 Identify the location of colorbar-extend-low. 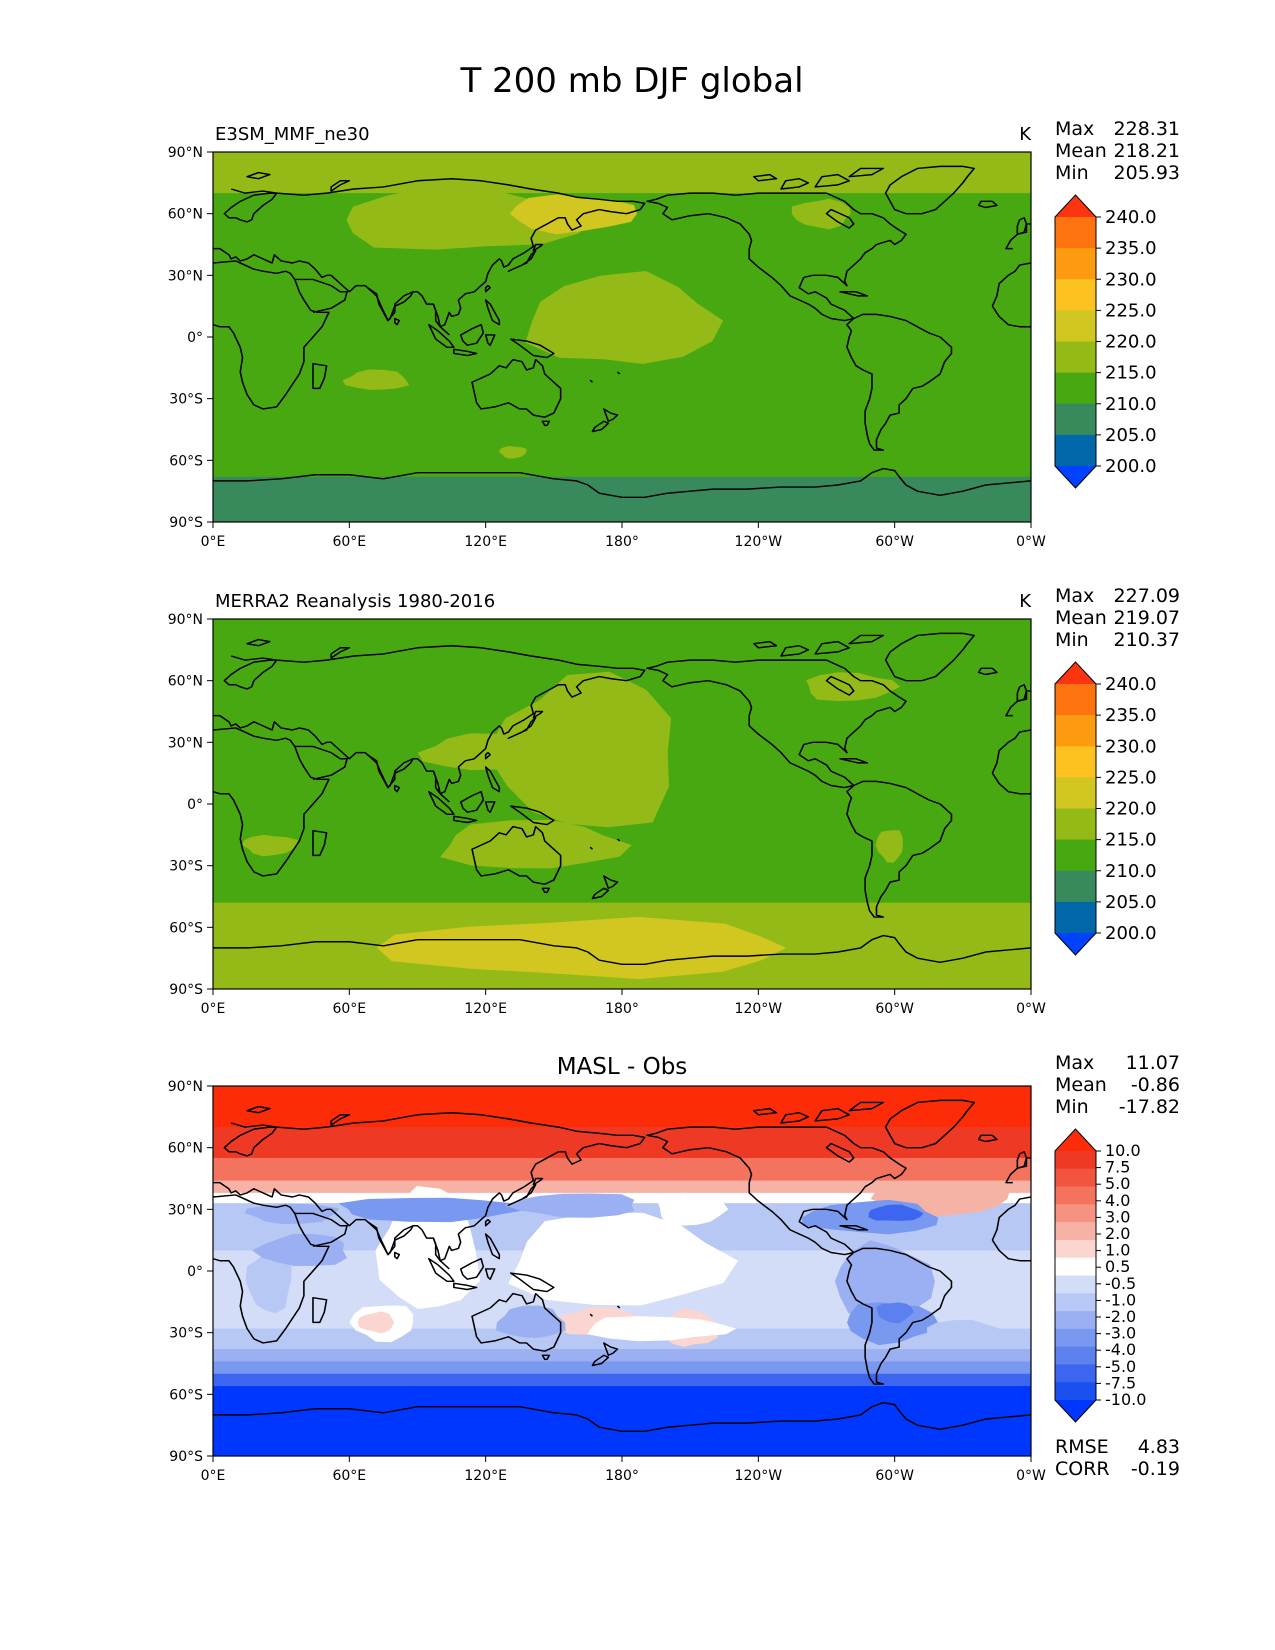
(1075, 477).